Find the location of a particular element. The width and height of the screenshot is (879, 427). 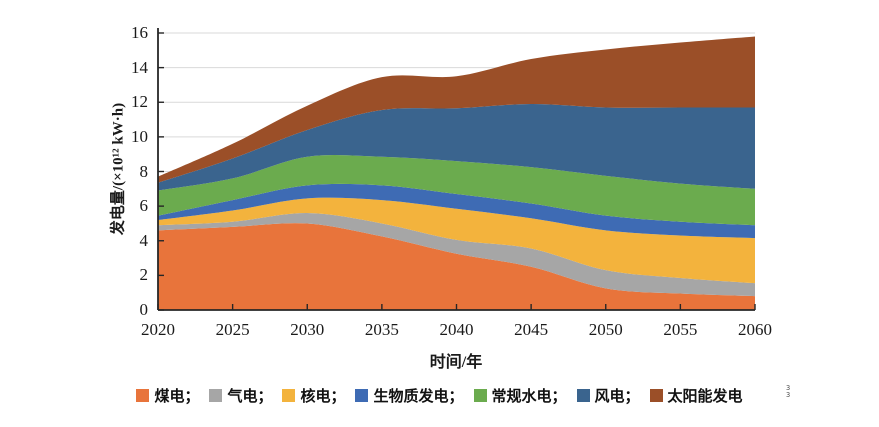

x-tick-label: 2020 is located at coordinates (158, 329).